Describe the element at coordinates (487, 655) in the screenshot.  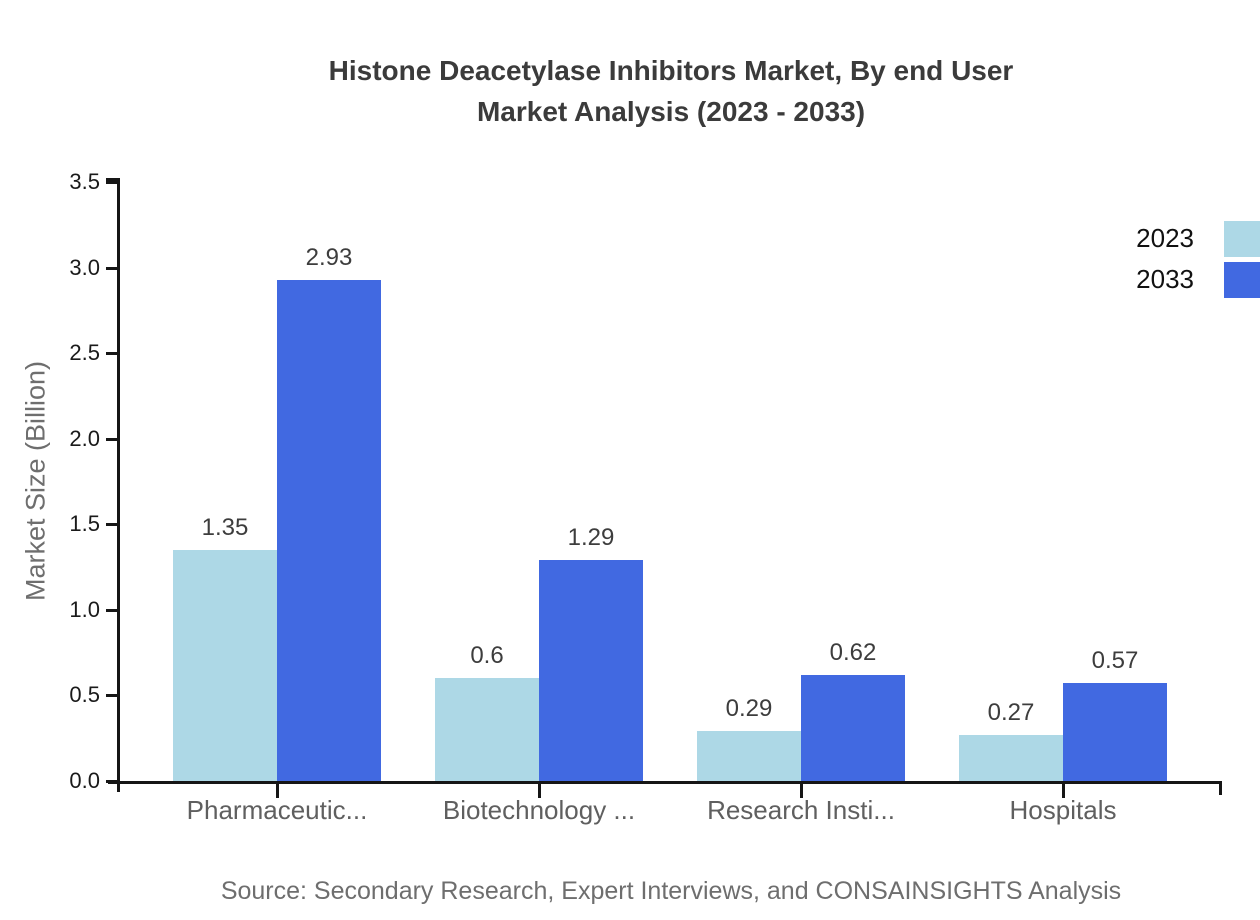
I see `bar-value-label: 0.6` at that location.